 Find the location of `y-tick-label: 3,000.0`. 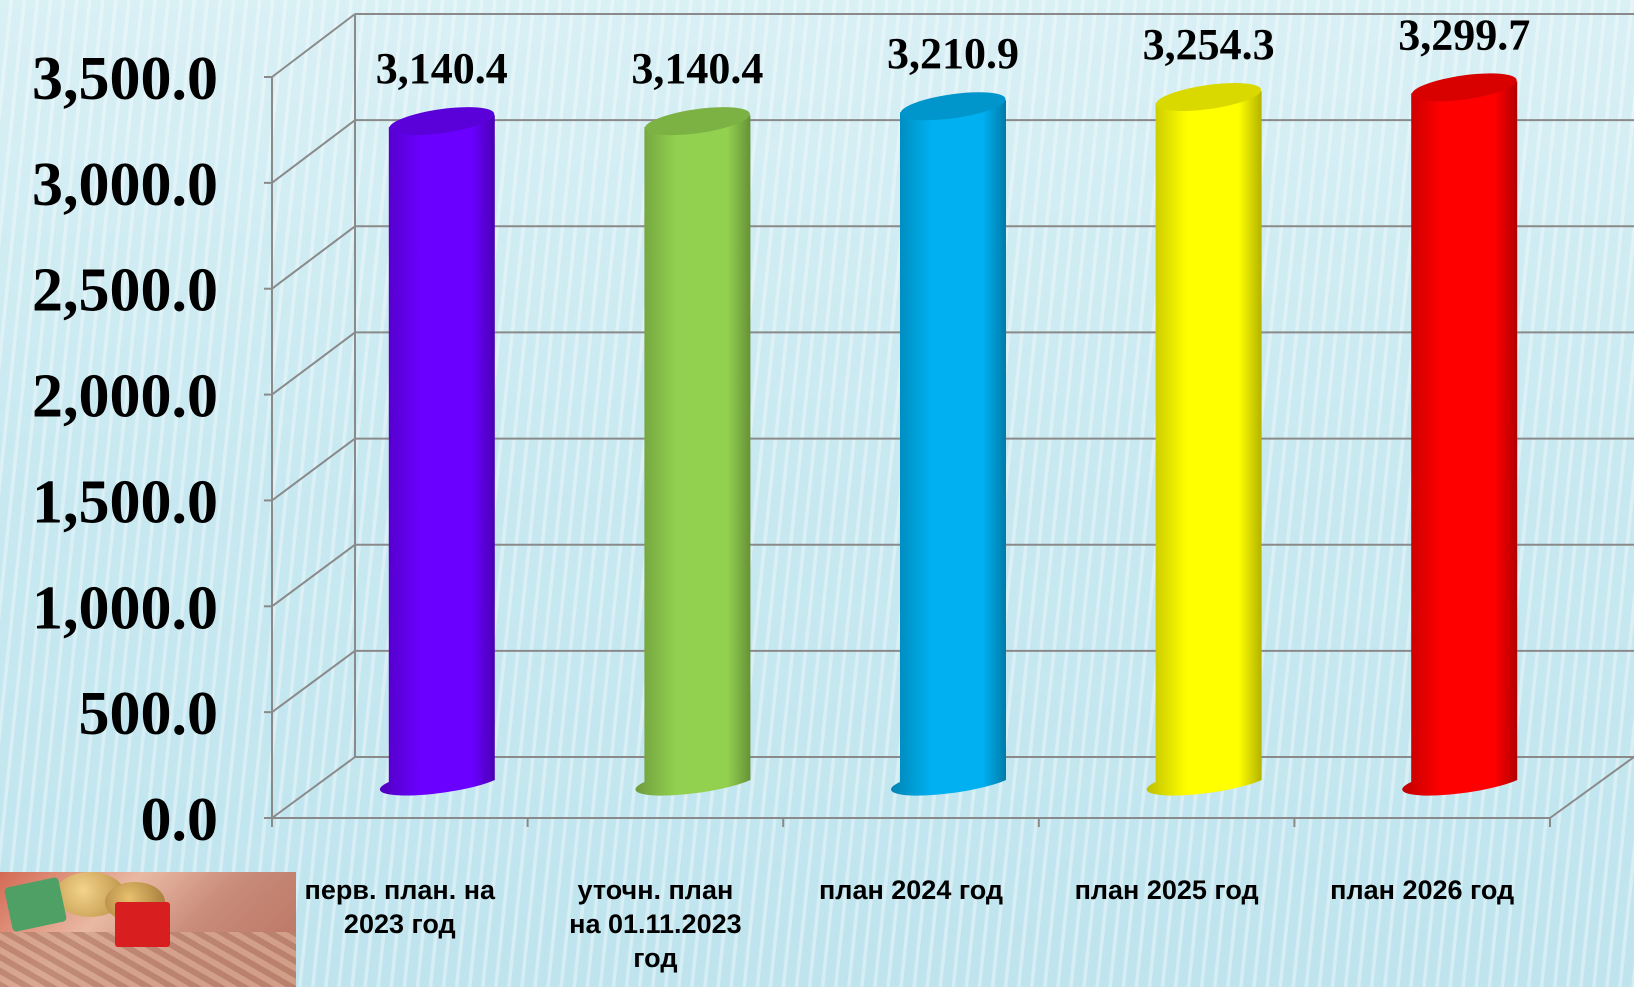

y-tick-label: 3,000.0 is located at coordinates (125, 185).